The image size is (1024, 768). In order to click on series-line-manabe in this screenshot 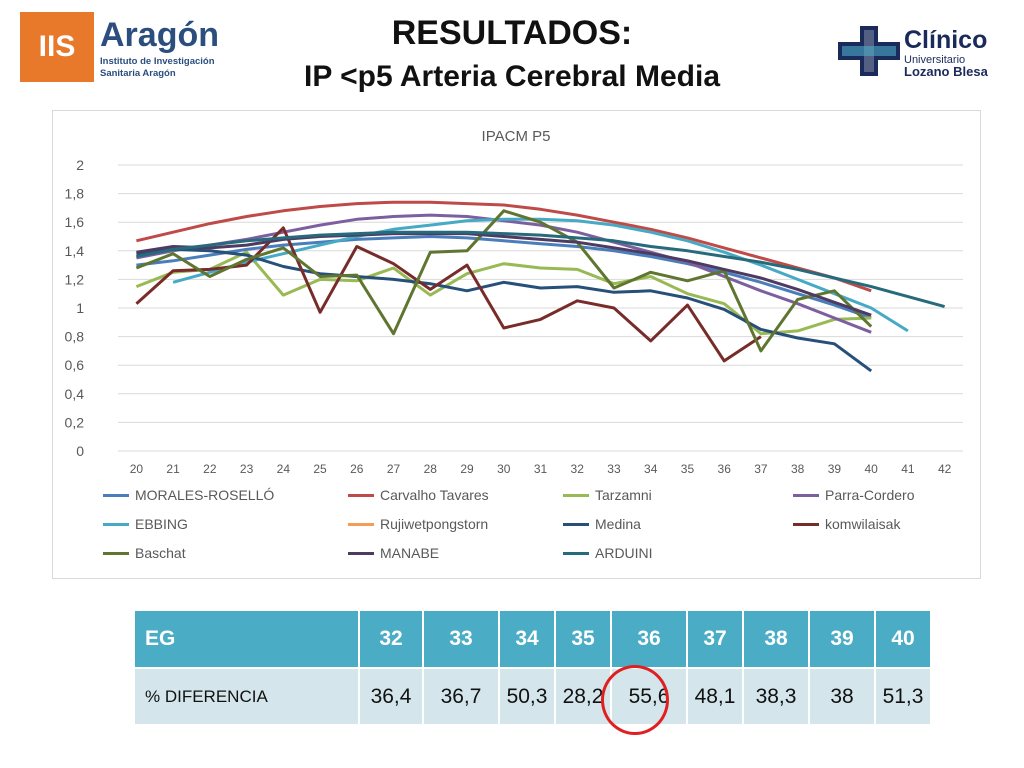, I will do `click(504, 274)`.